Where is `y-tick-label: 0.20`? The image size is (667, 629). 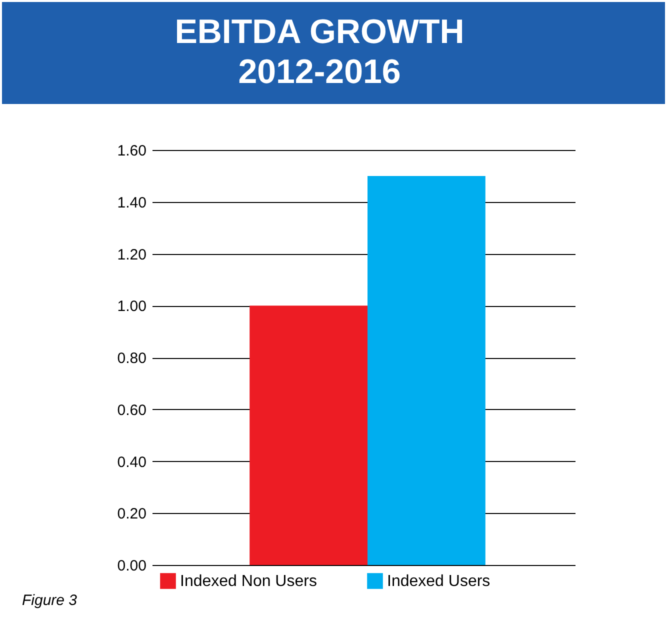
y-tick-label: 0.20 is located at coordinates (131, 514).